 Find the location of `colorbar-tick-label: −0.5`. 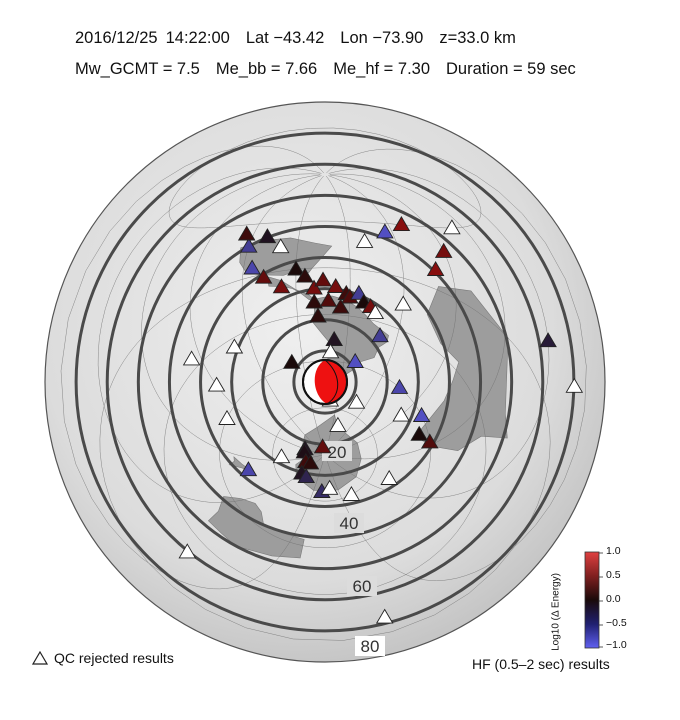

colorbar-tick-label: −0.5 is located at coordinates (616, 623).